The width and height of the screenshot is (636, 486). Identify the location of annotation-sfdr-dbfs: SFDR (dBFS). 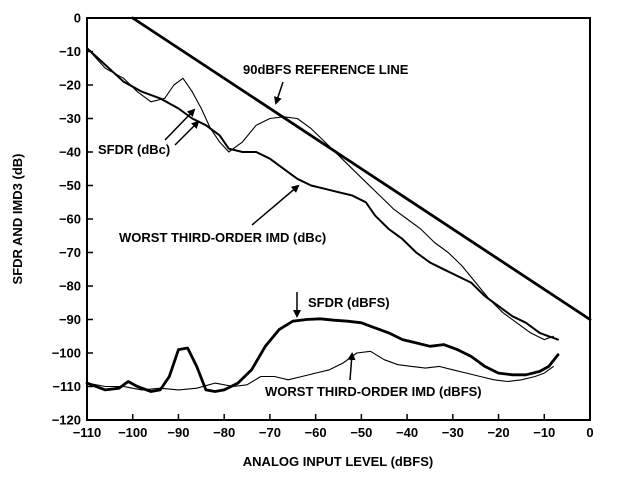
(349, 302).